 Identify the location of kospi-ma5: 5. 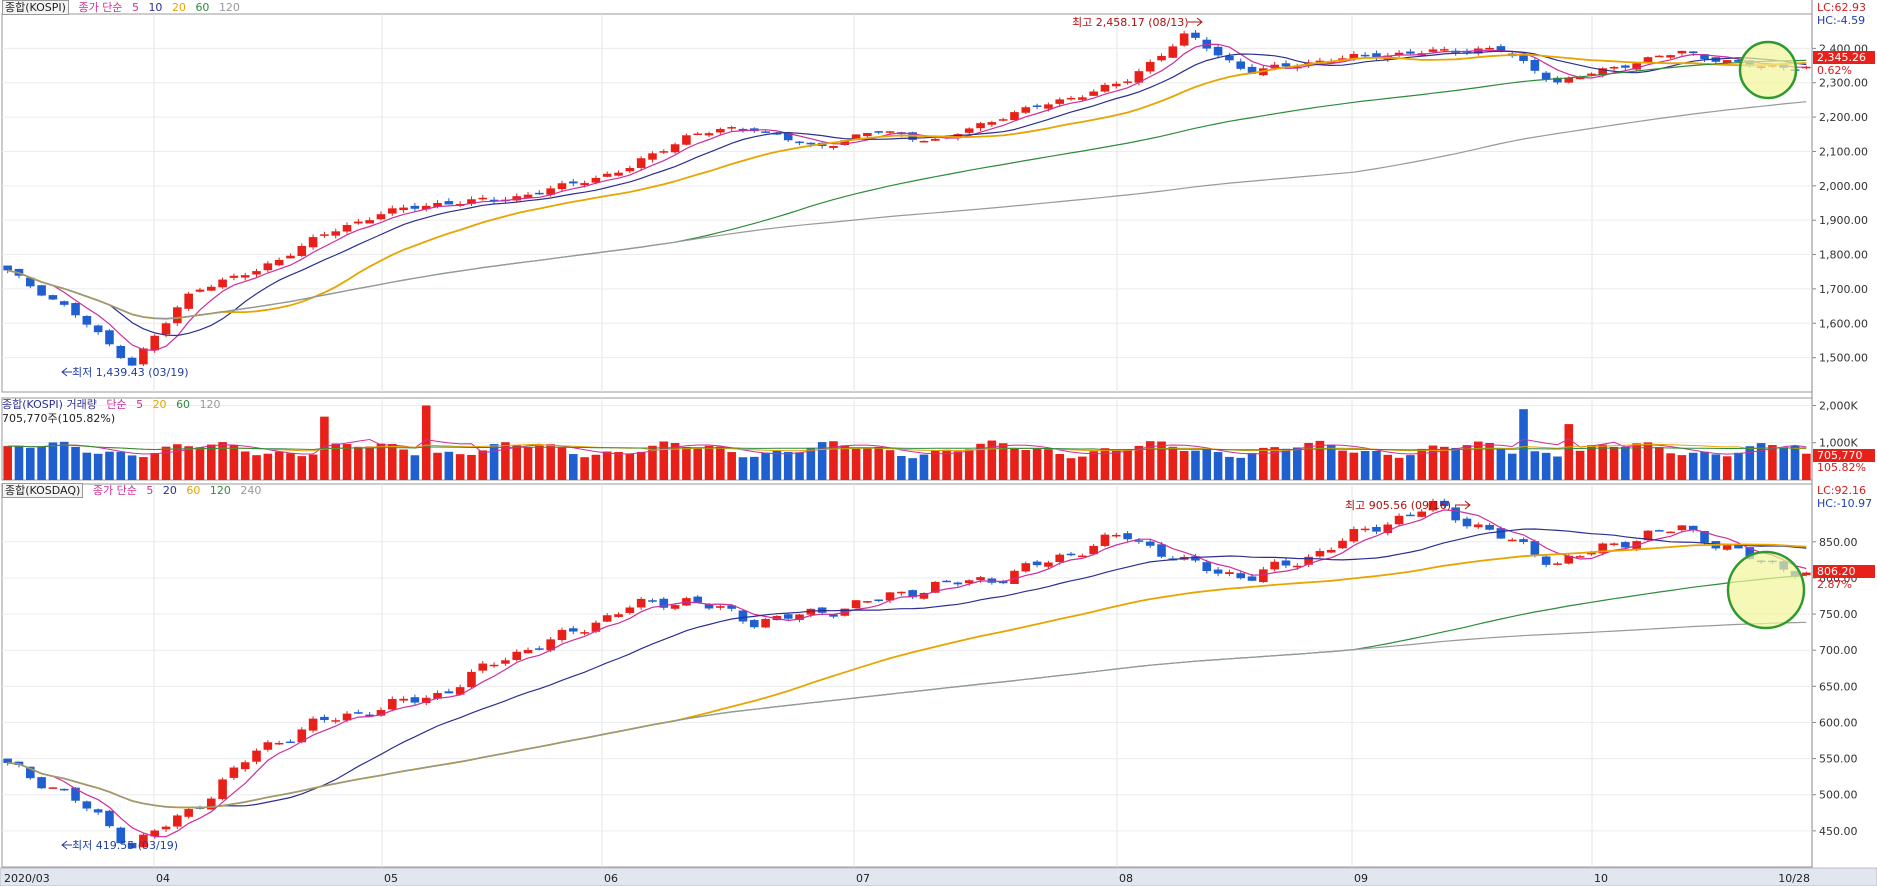
(135, 7).